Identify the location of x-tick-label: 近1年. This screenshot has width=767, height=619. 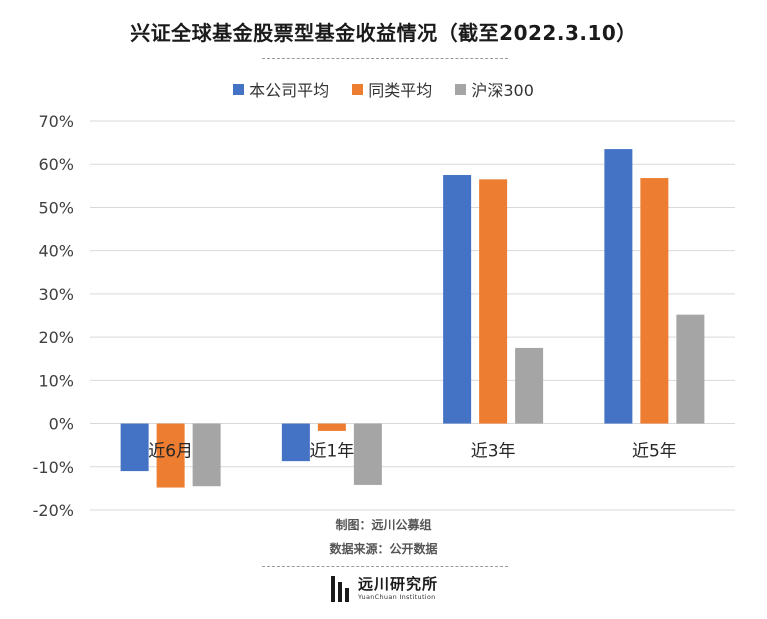
(331, 452).